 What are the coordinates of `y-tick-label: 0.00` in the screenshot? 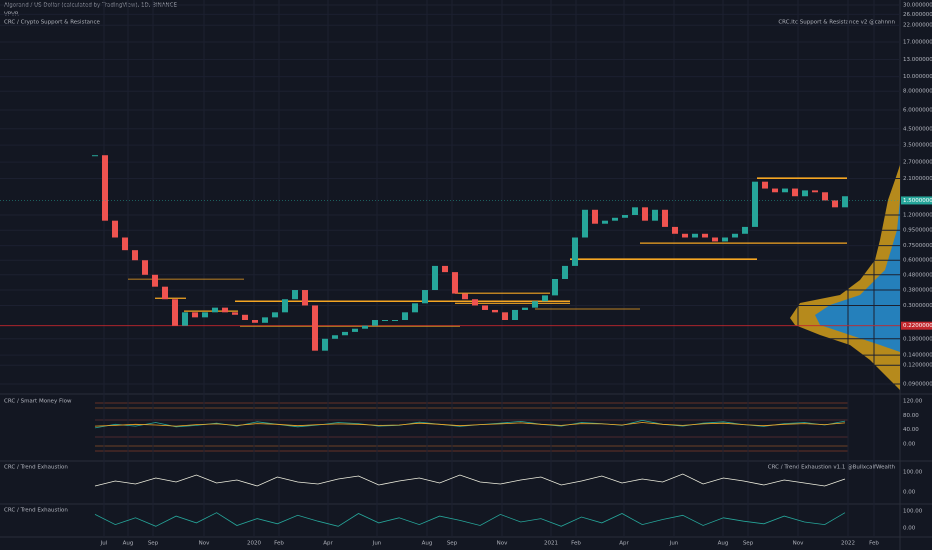 It's located at (909, 445).